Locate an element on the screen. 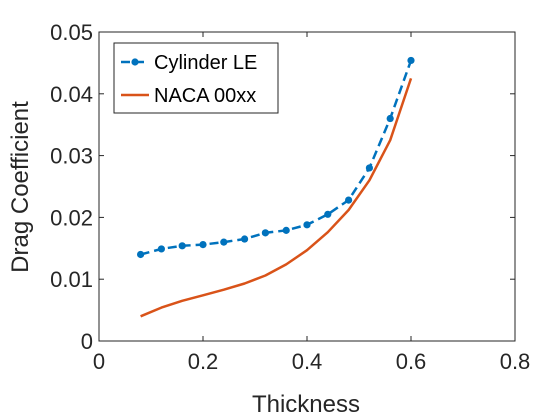  x-tick-label: 0.4 is located at coordinates (307, 361).